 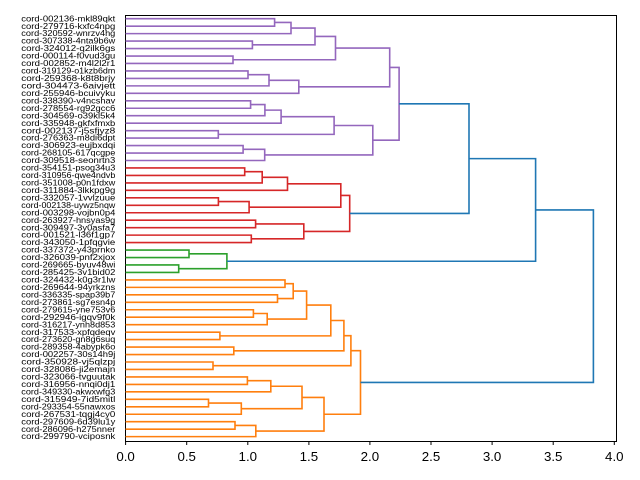 What do you see at coordinates (68, 190) in the screenshot?
I see `svg-text: cord-311884-3lkkpg9g` at bounding box center [68, 190].